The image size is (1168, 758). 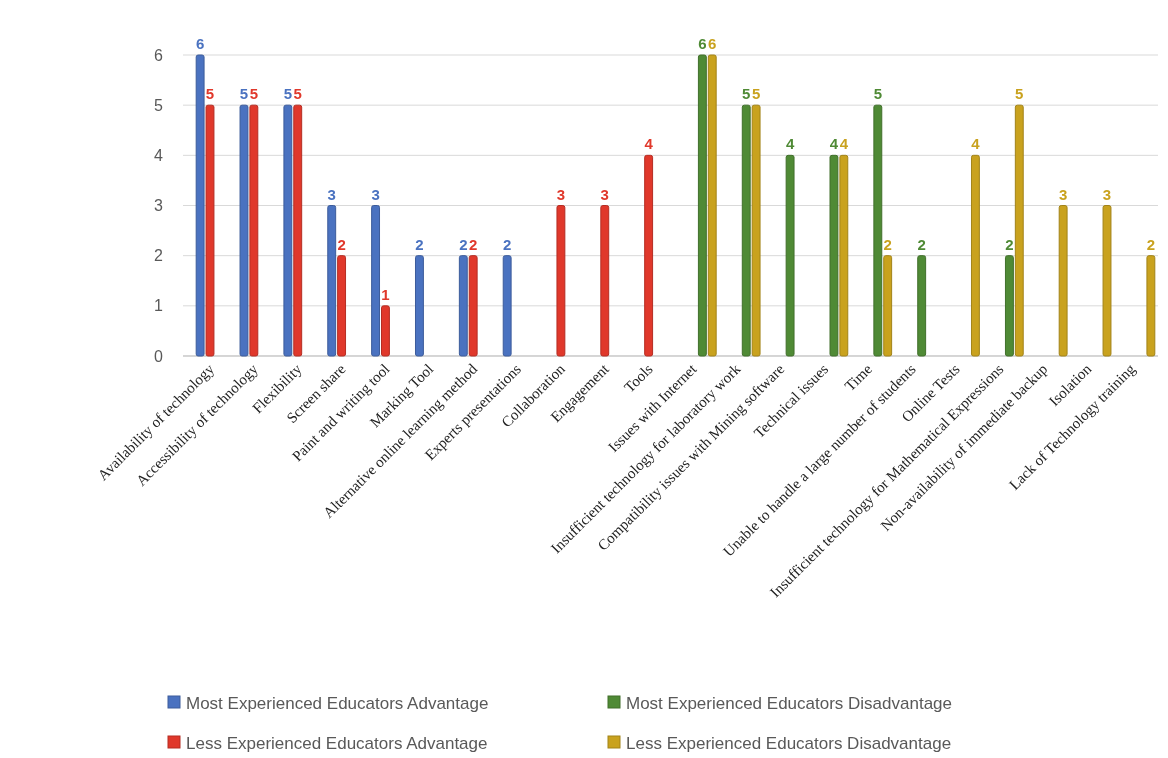 I want to click on y-tick-label: 3, so click(x=159, y=206).